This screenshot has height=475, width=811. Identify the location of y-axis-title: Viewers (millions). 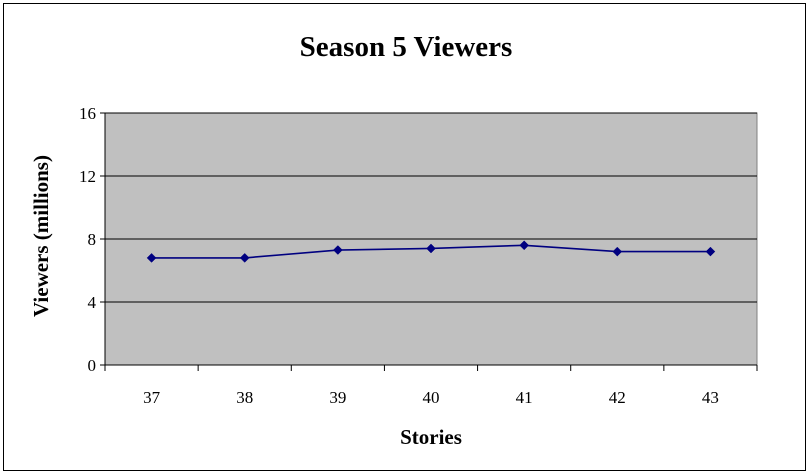
(41, 236).